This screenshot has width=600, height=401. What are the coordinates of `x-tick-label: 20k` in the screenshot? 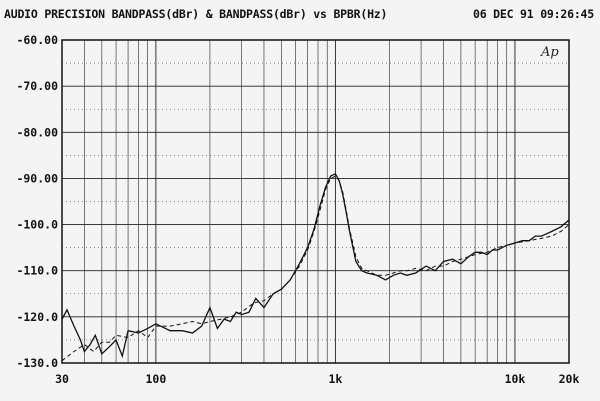 It's located at (569, 379).